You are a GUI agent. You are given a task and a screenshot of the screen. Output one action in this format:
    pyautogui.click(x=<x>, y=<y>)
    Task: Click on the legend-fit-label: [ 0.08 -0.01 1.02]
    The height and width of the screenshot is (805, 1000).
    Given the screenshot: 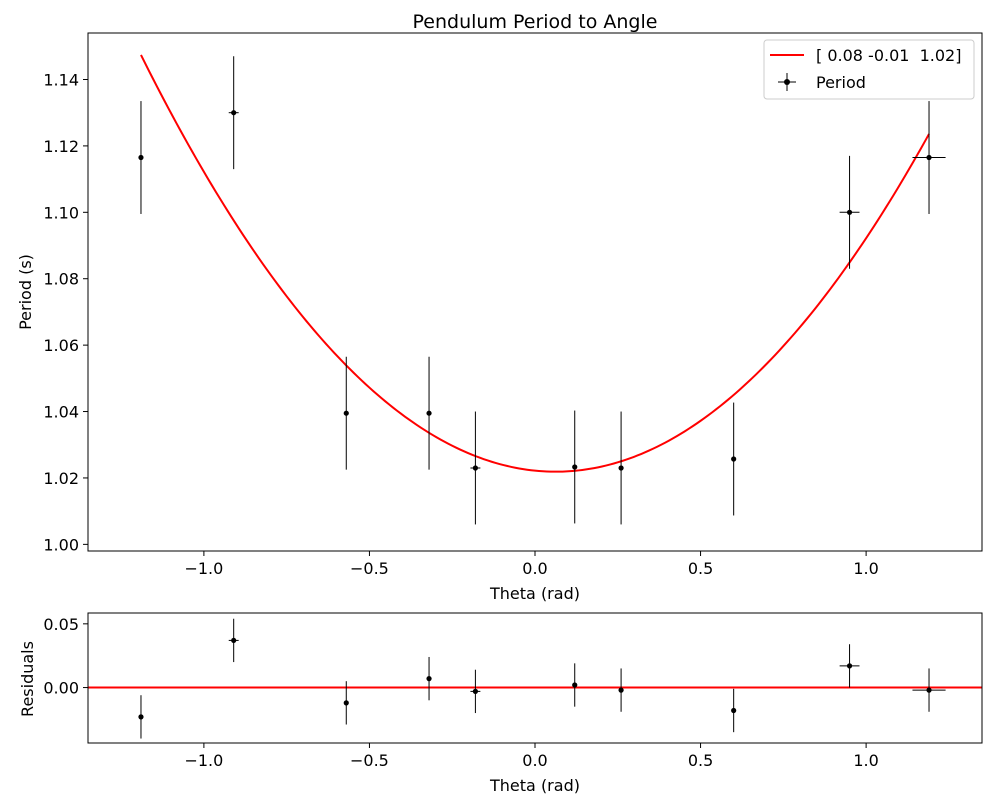 What is the action you would take?
    pyautogui.click(x=888, y=55)
    